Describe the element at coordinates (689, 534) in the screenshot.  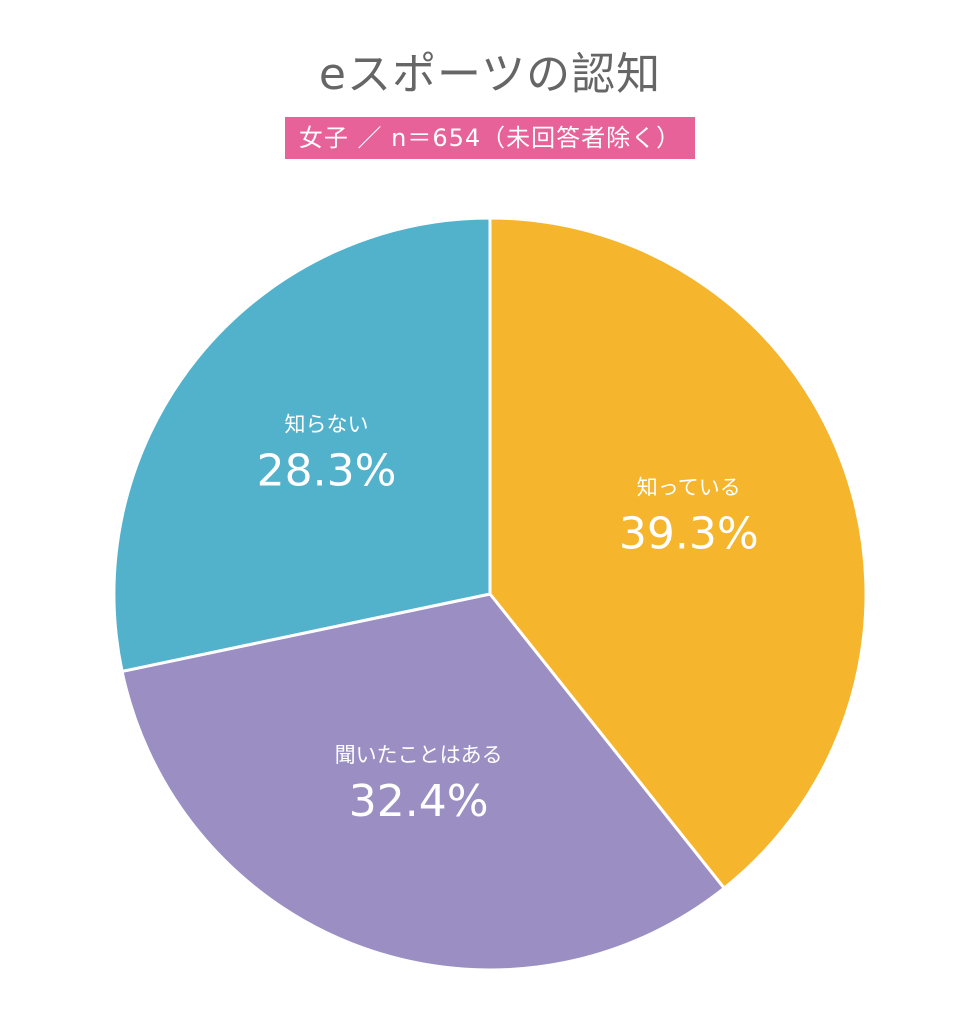
I see `slice-value-know: 39.3%` at that location.